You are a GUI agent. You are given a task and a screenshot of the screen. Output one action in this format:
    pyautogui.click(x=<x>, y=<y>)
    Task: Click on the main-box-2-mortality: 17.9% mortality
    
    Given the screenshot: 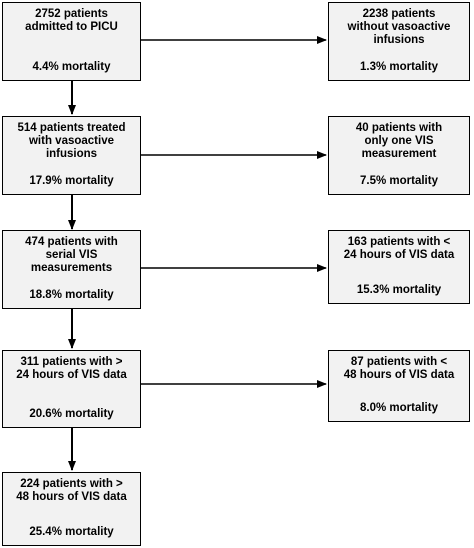 What is the action you would take?
    pyautogui.click(x=71, y=181)
    